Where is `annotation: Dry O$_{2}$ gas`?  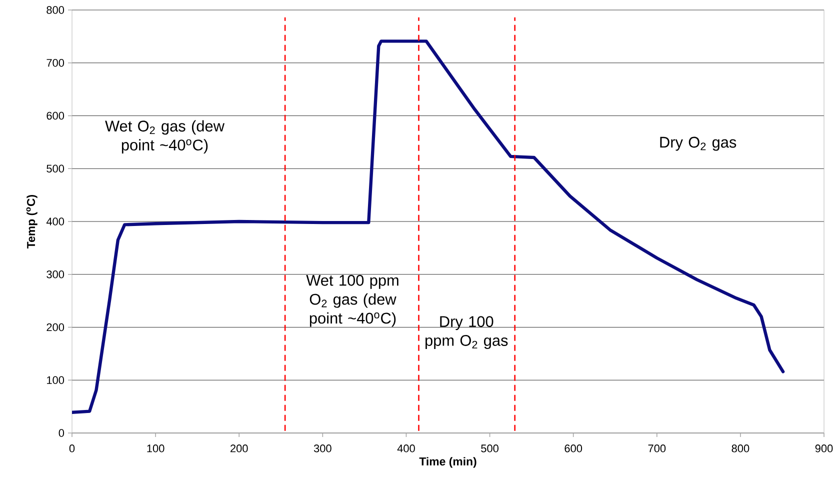 annotation: Dry O$_{2}$ gas is located at coordinates (698, 143).